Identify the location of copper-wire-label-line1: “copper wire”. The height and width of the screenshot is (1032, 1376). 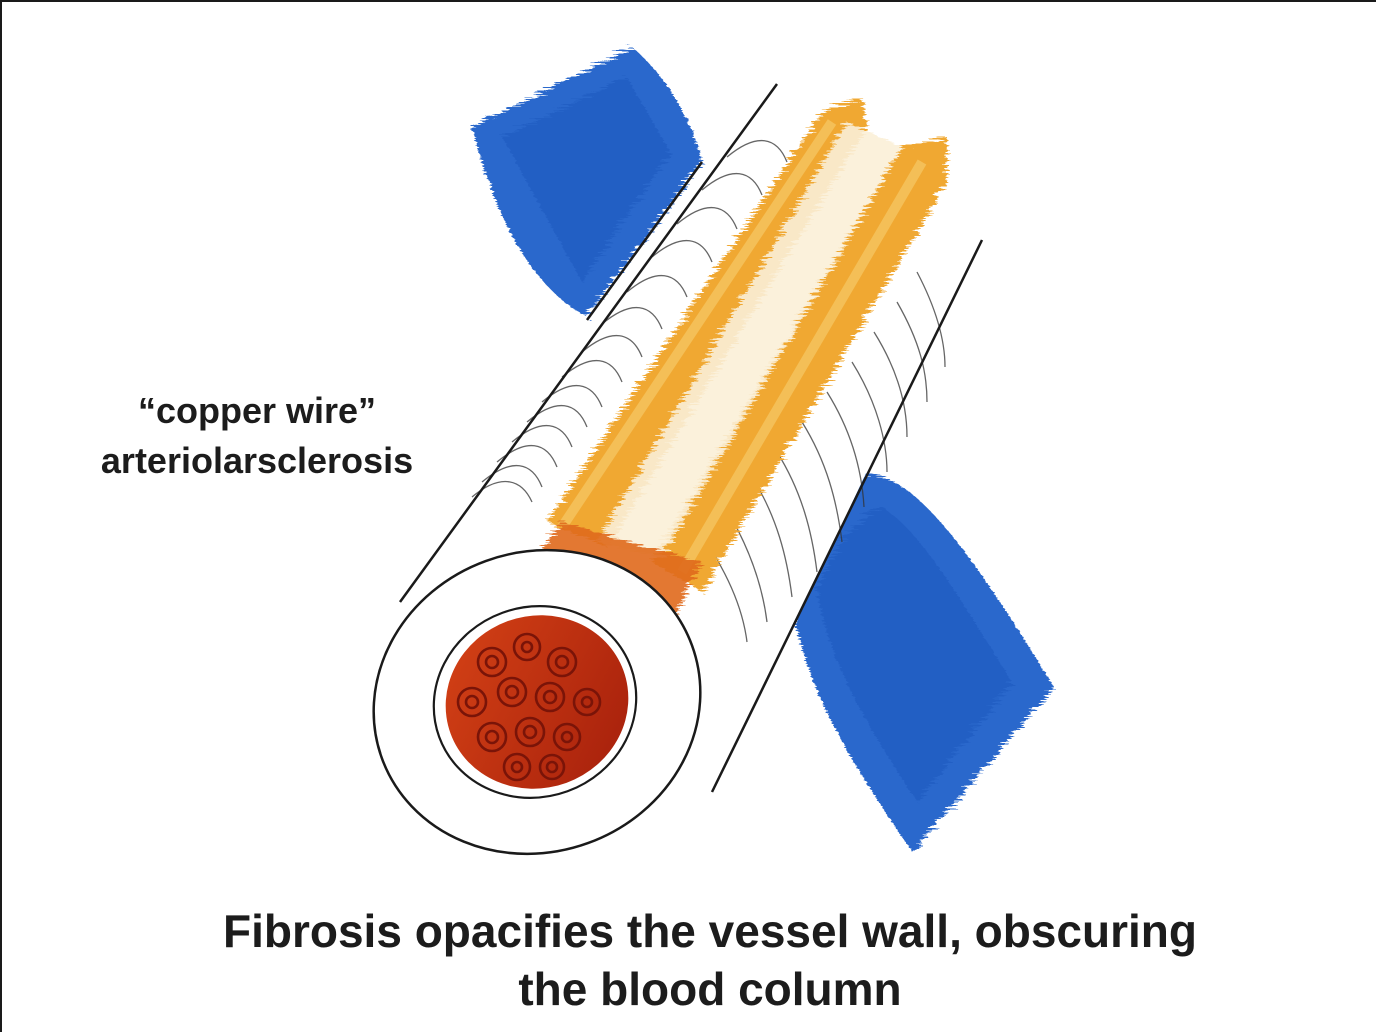
(257, 410).